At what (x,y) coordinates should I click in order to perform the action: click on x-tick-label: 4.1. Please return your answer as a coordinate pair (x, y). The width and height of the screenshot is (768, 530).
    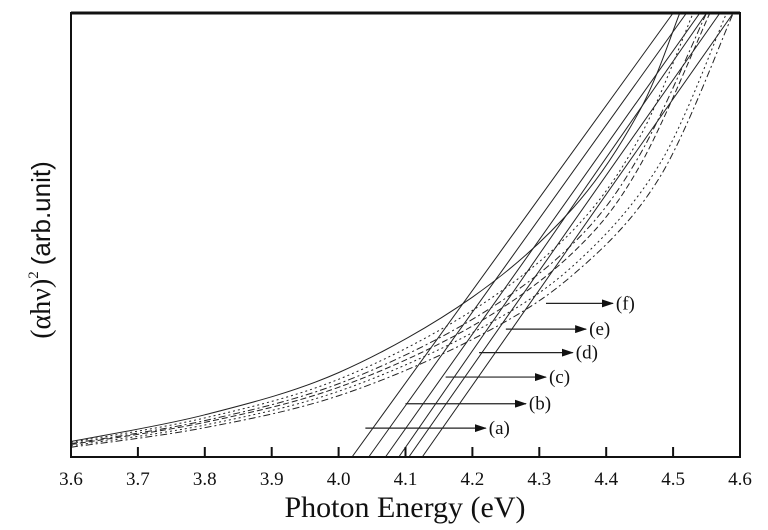
    Looking at the image, I should click on (406, 479).